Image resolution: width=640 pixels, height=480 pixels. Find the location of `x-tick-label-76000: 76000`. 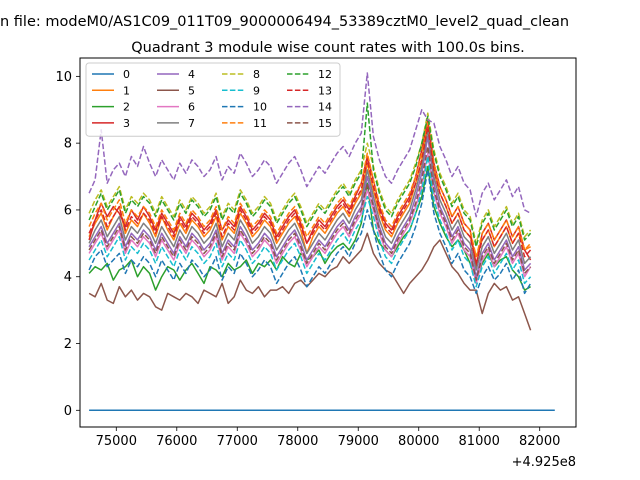

x-tick-label-76000: 76000 is located at coordinates (176, 441).